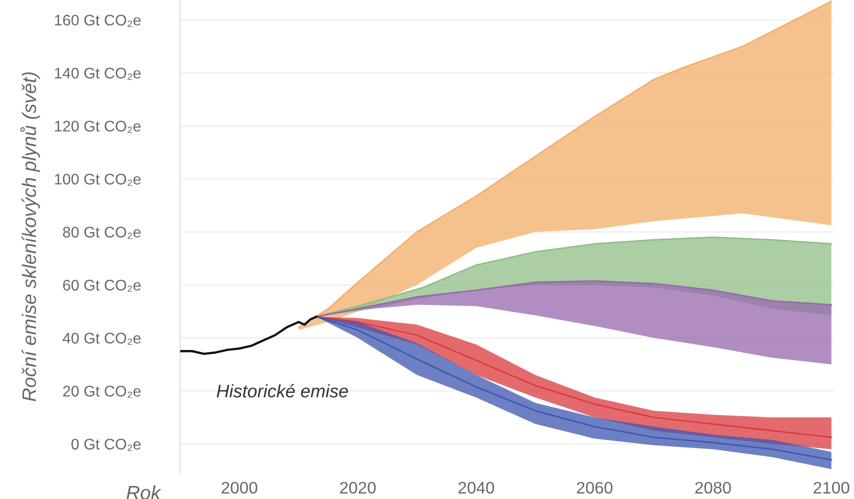  Describe the element at coordinates (98, 126) in the screenshot. I see `y-tick-label: 120 Gt CO₂e` at that location.